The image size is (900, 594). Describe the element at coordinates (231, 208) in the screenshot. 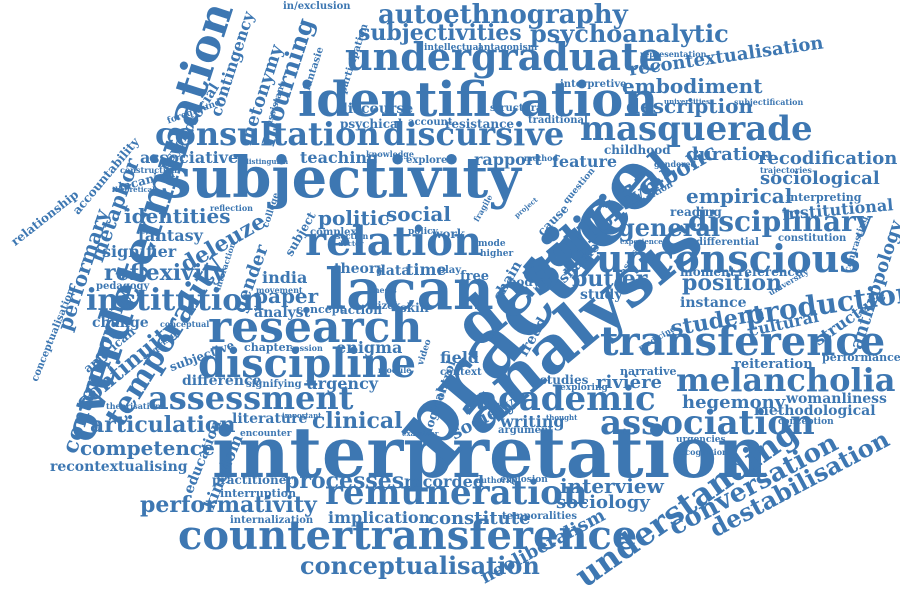

I see `word-reflection: reflection` at that location.